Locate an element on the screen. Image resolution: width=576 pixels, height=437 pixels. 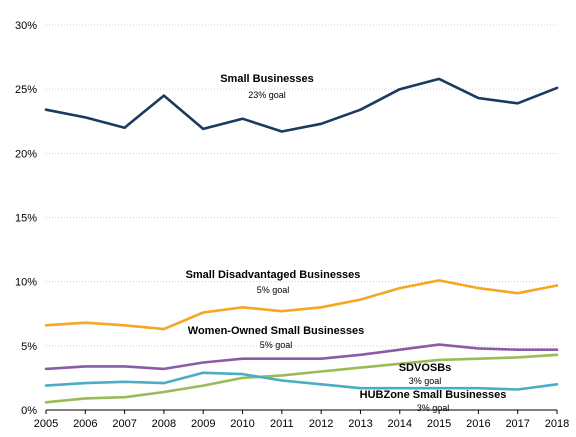
series-label-sdvosbs: SDVOSBs is located at coordinates (425, 368).